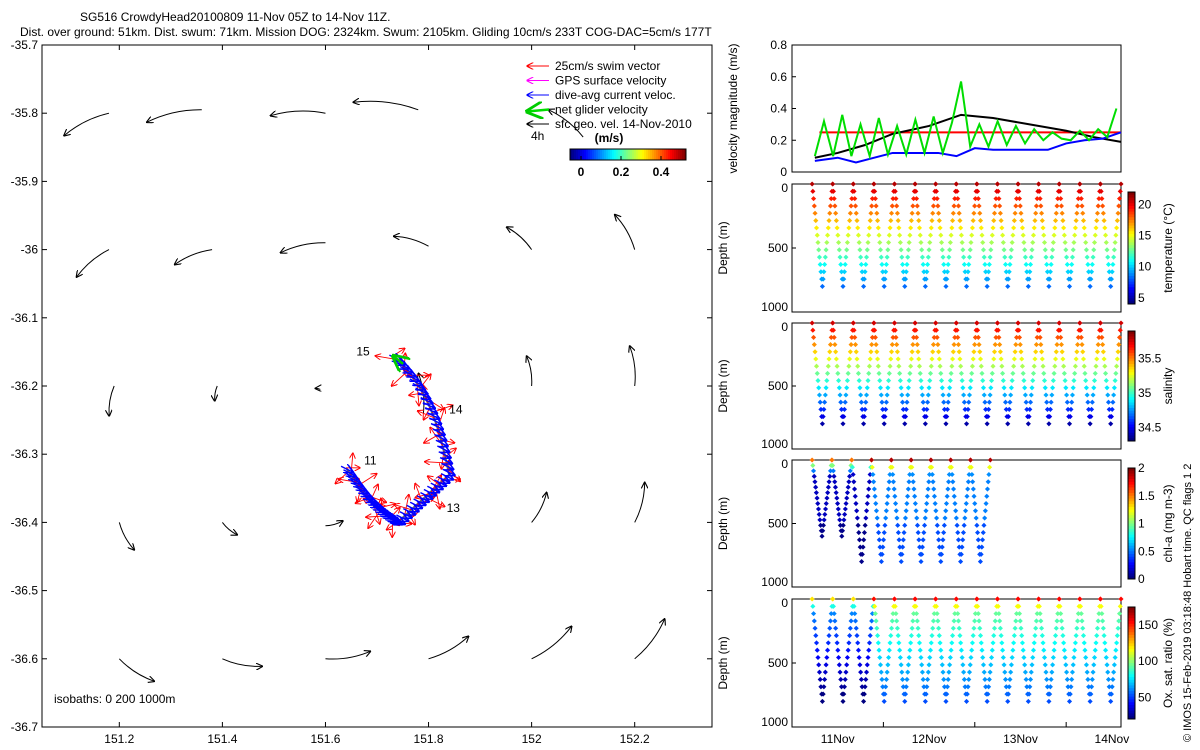 This screenshot has height=750, width=1200. Describe the element at coordinates (956, 386) in the screenshot. I see `profile-axes-box` at that location.